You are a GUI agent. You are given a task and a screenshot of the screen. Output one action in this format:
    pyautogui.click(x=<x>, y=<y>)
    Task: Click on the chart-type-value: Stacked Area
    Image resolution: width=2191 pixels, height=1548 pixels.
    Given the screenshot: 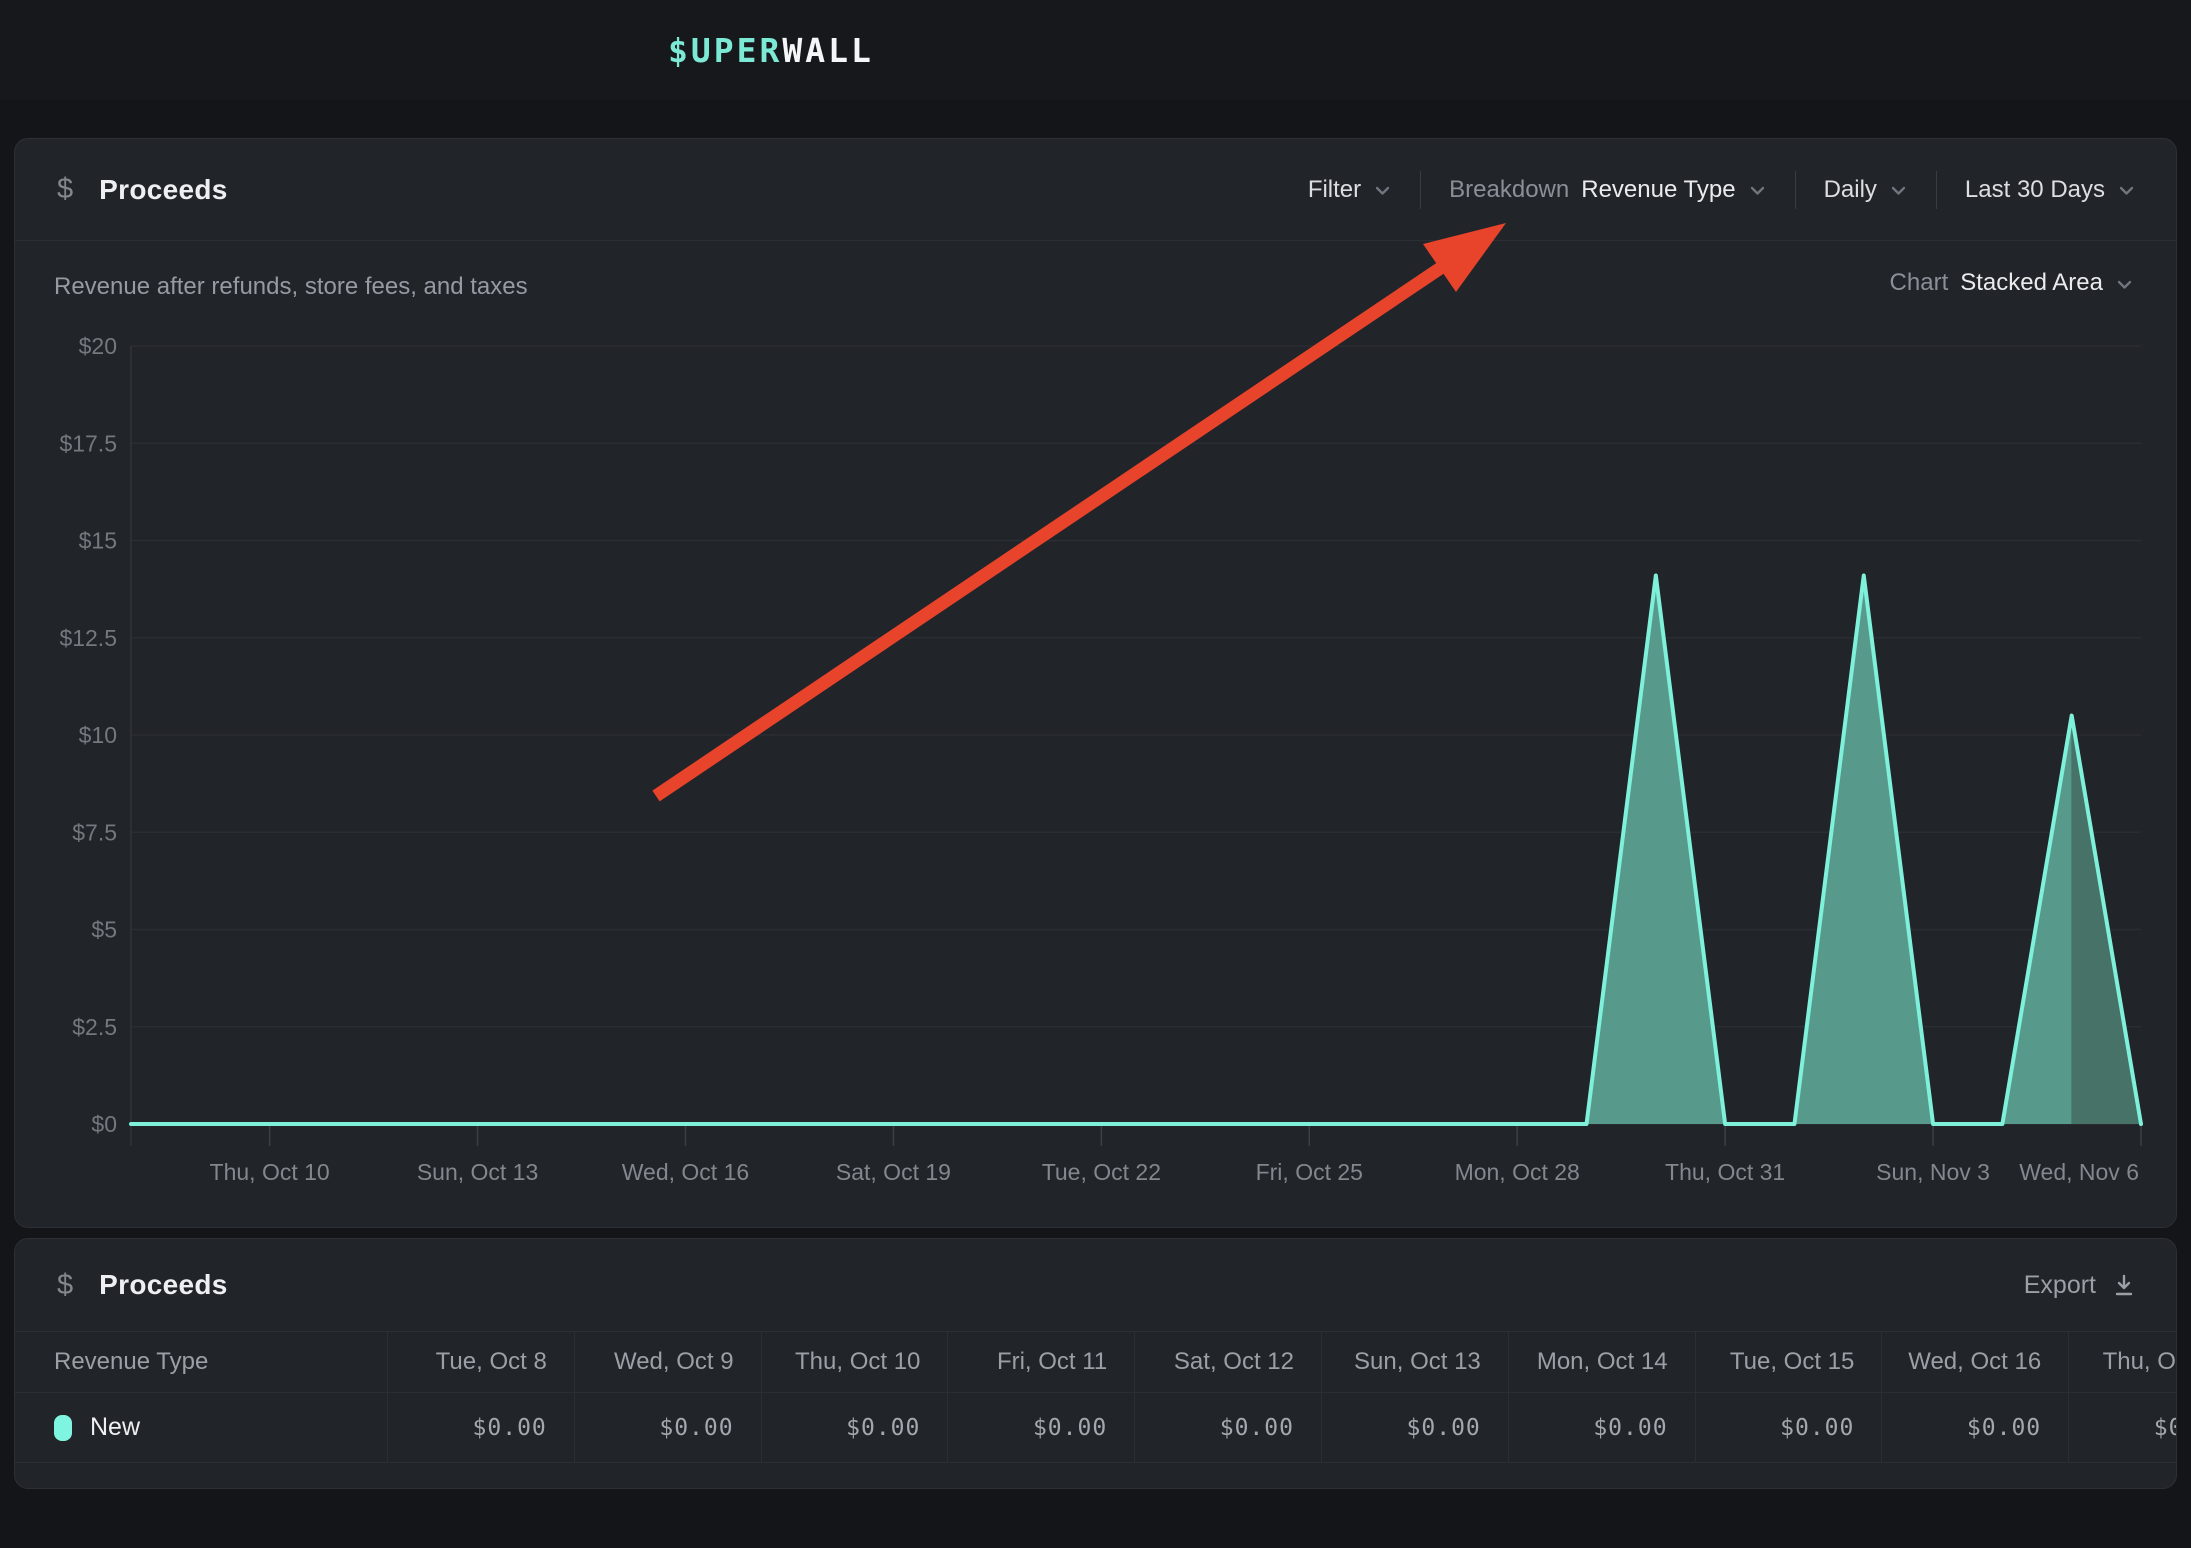 What is the action you would take?
    pyautogui.click(x=2031, y=282)
    